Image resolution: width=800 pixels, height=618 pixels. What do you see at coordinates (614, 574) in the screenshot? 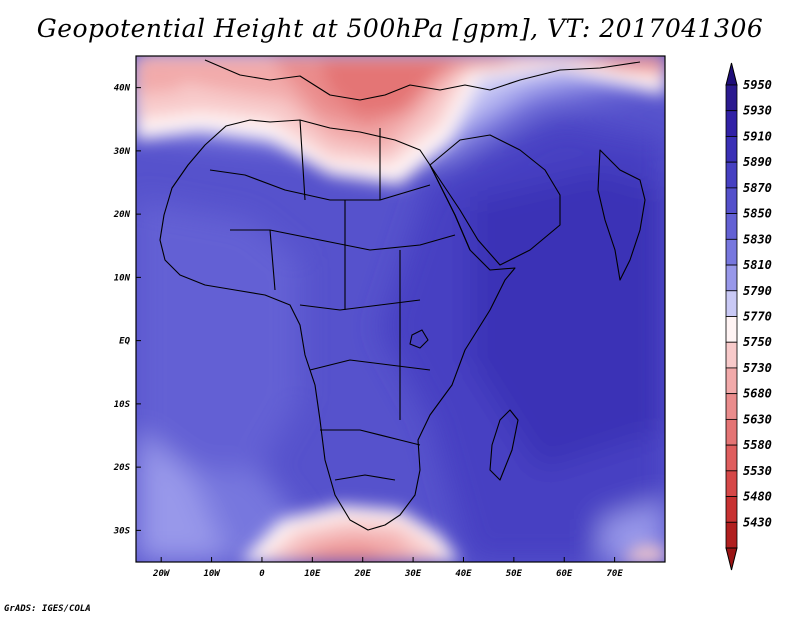
I see `lon-tick-label: 70E` at bounding box center [614, 574].